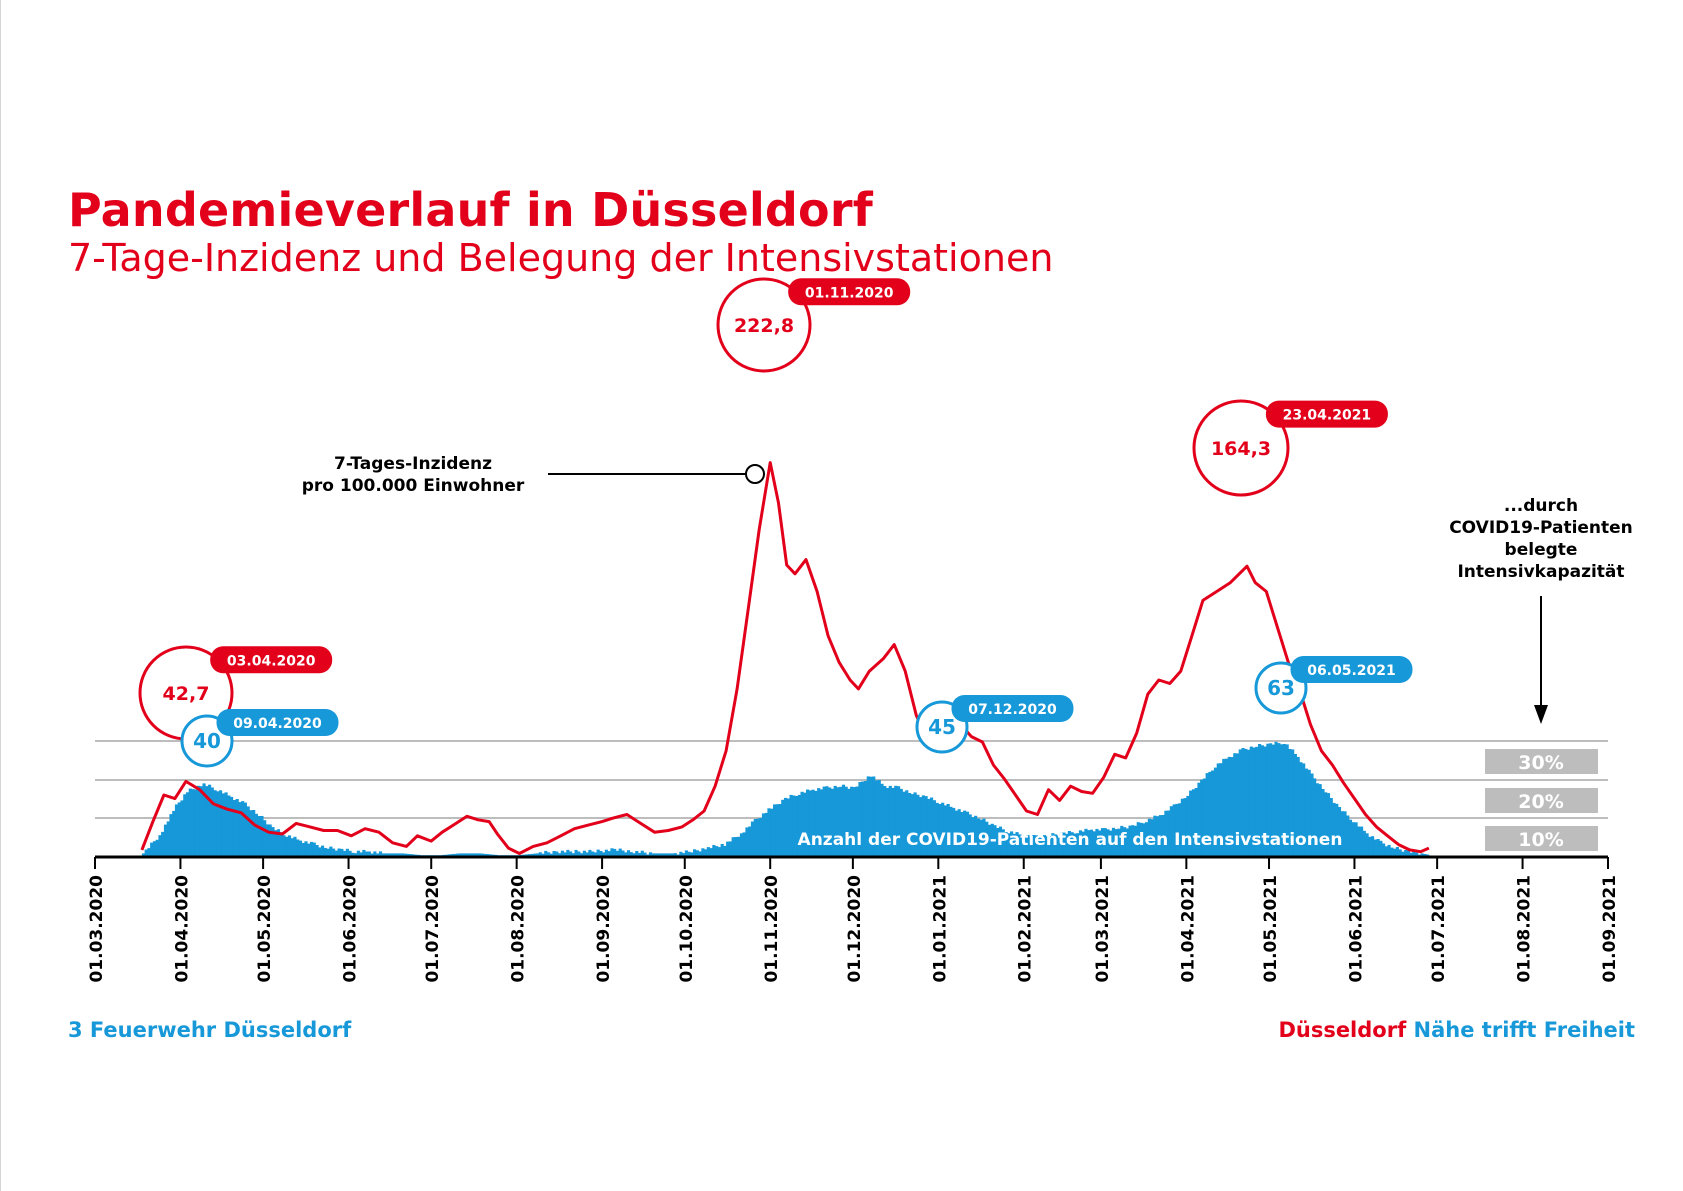 This screenshot has width=1683, height=1191. What do you see at coordinates (1610, 929) in the screenshot?
I see `x-tick-label: 01.09.2021` at bounding box center [1610, 929].